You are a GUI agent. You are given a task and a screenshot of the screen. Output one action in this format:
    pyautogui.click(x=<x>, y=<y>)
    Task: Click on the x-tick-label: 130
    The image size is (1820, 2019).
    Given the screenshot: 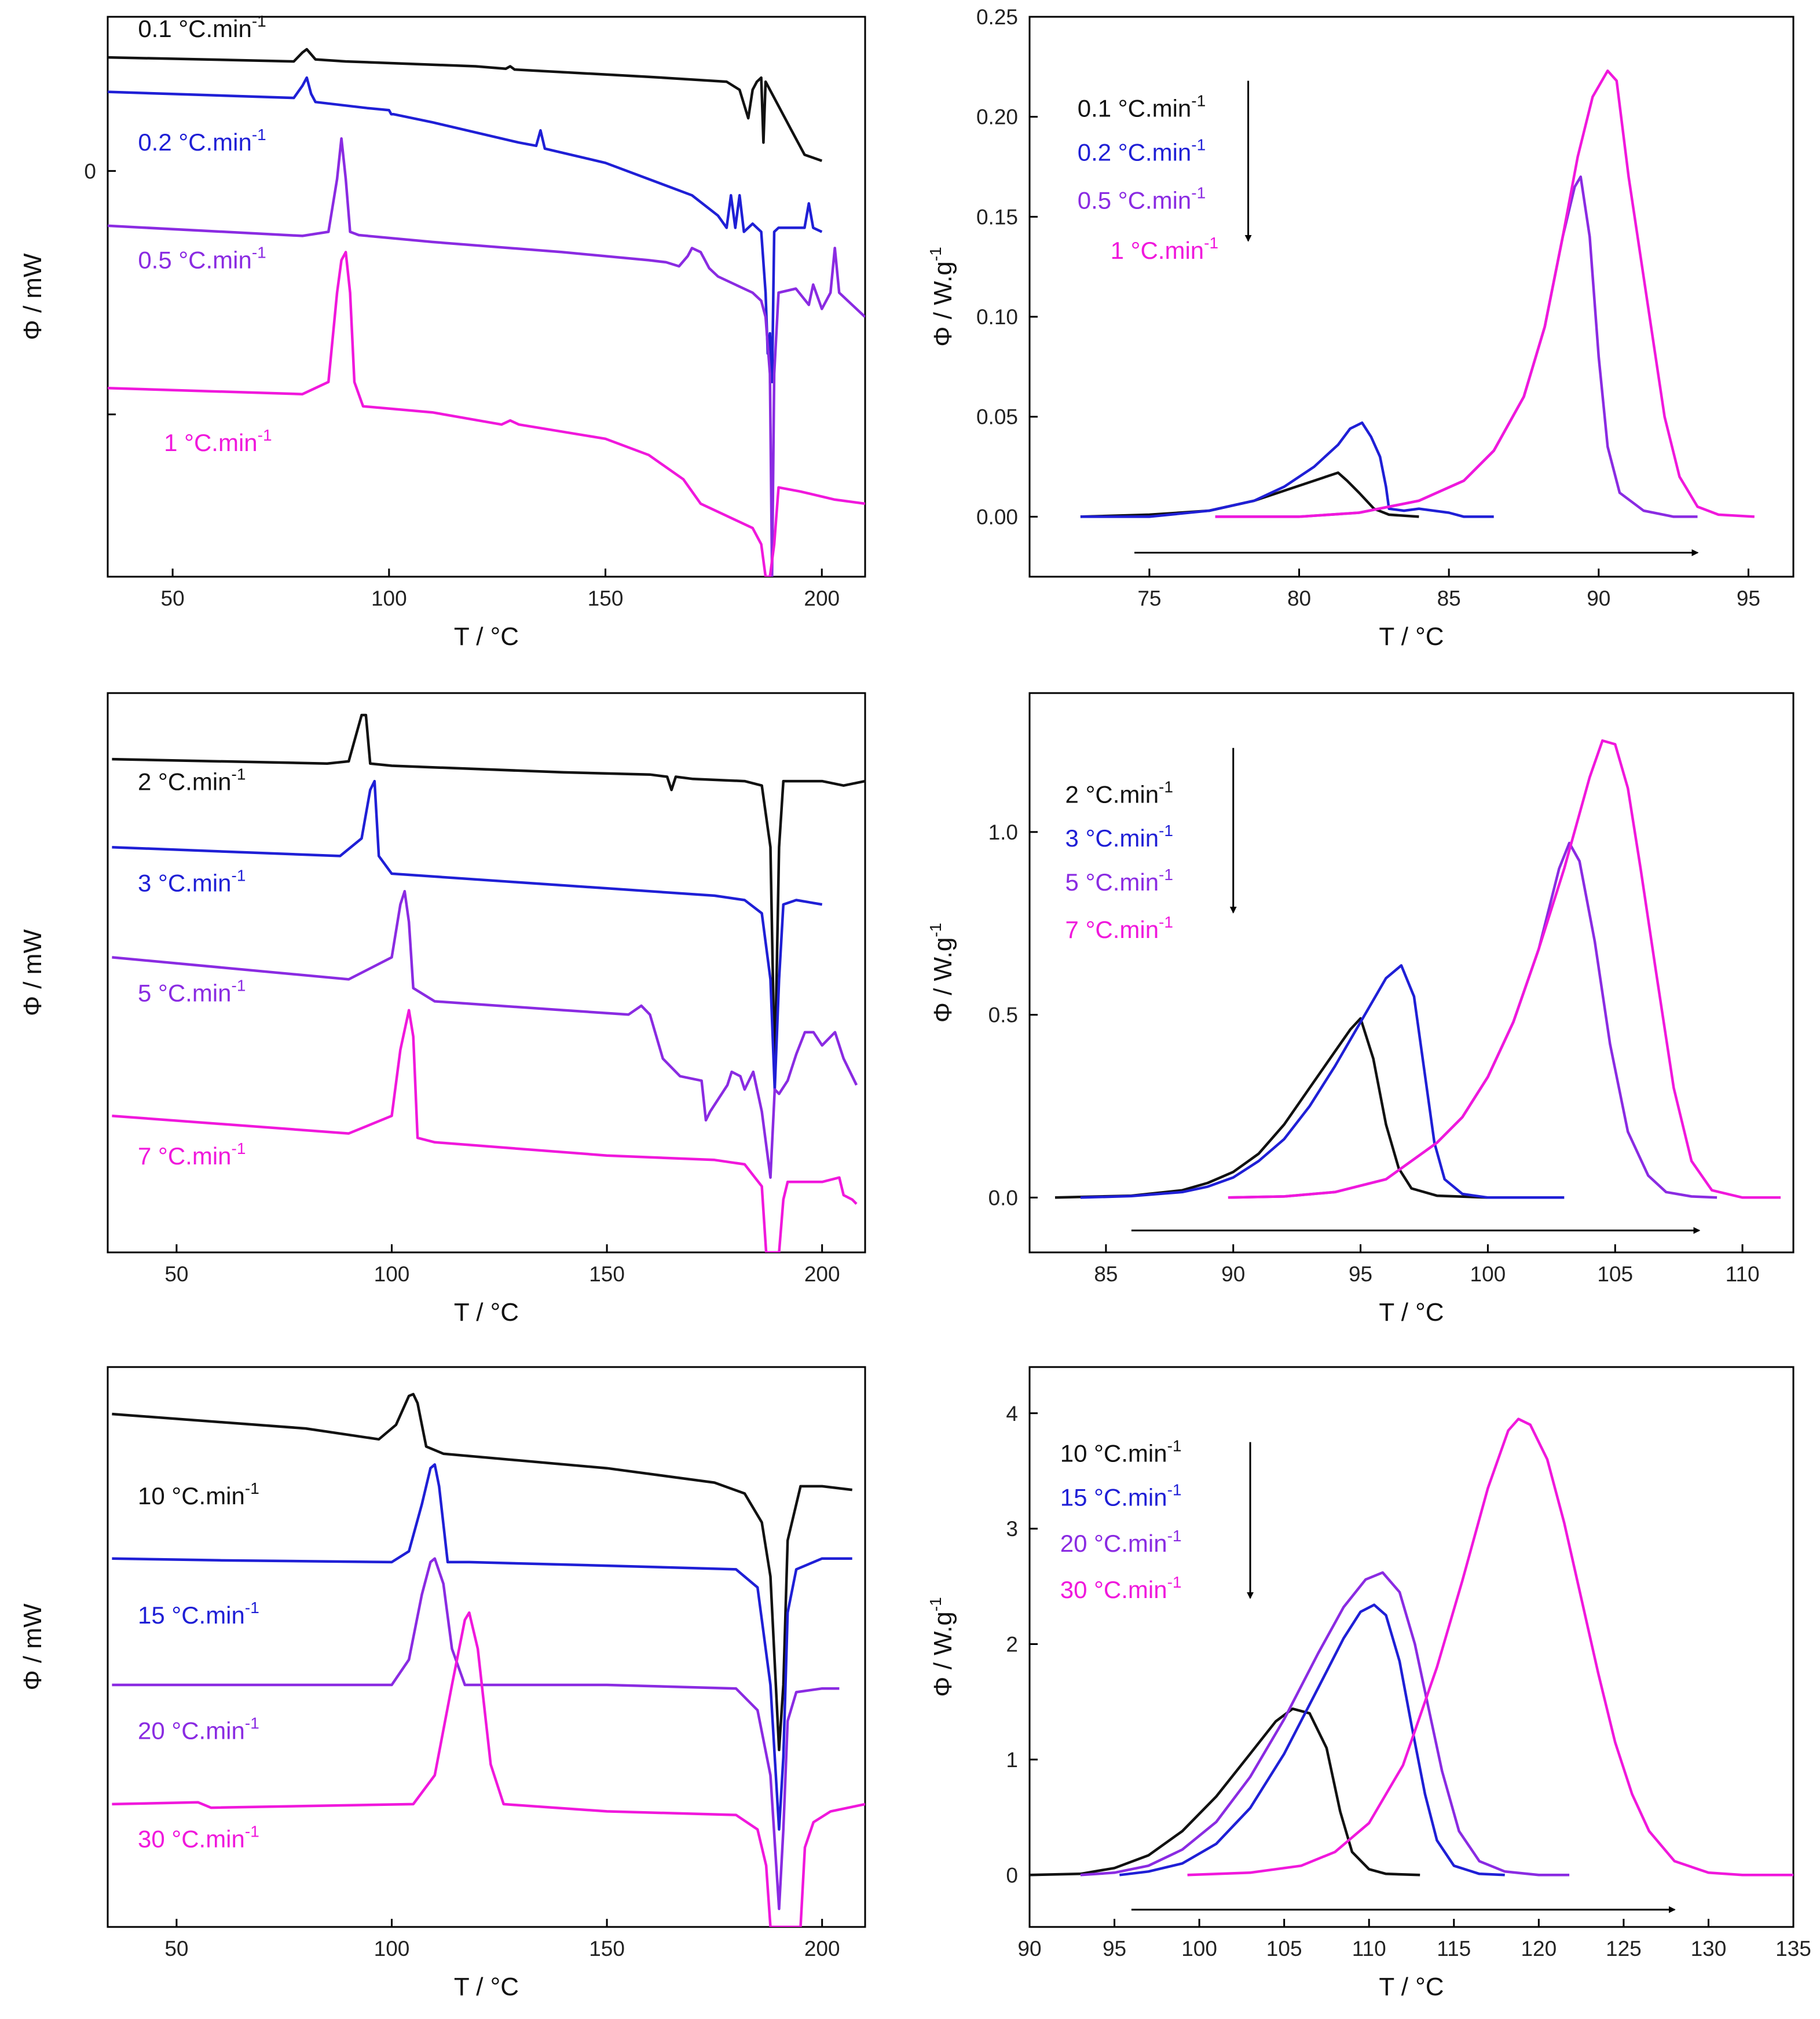 What is the action you would take?
    pyautogui.click(x=1709, y=1949)
    